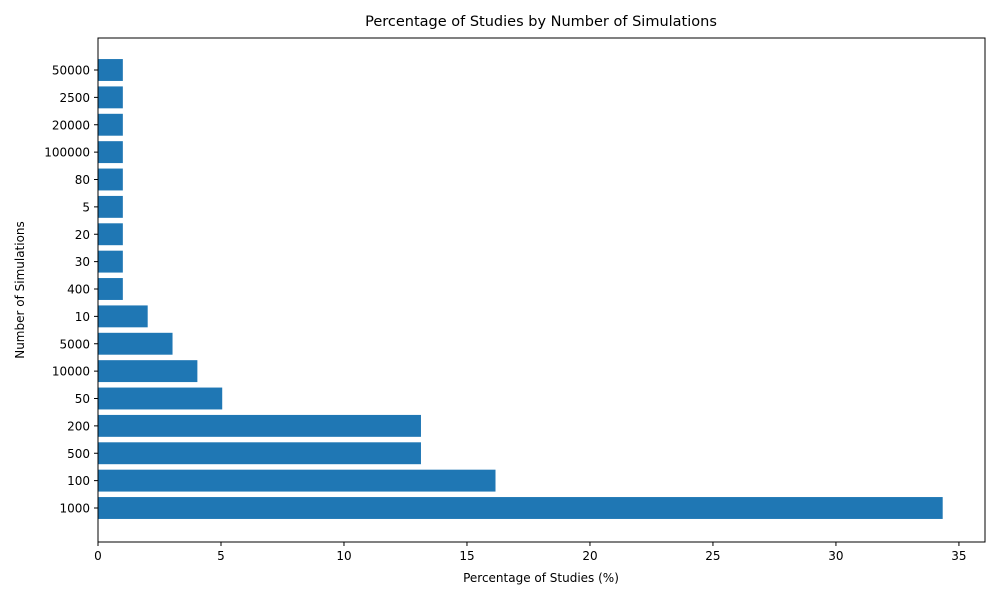 The height and width of the screenshot is (604, 1000). Describe the element at coordinates (78, 454) in the screenshot. I see `y-tick-label: 500` at that location.